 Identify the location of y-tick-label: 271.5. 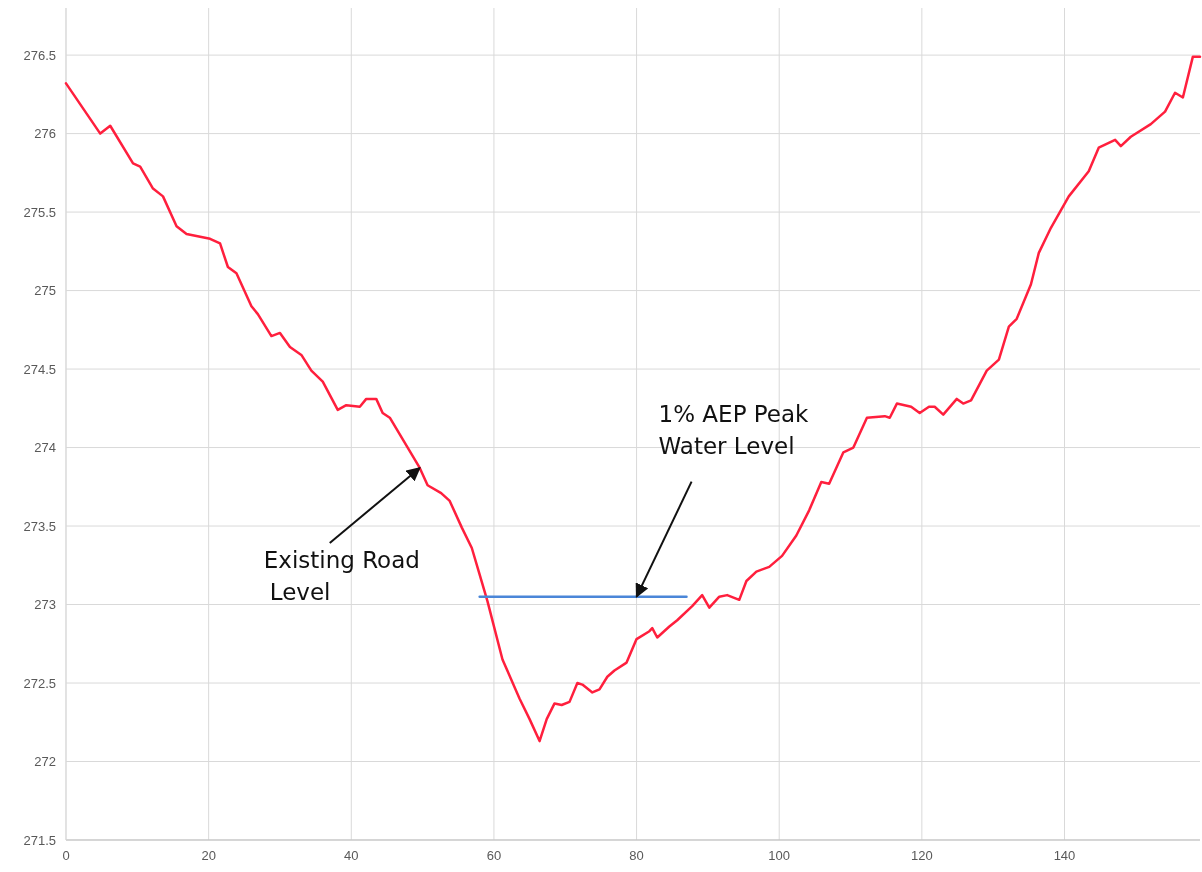
(39, 840).